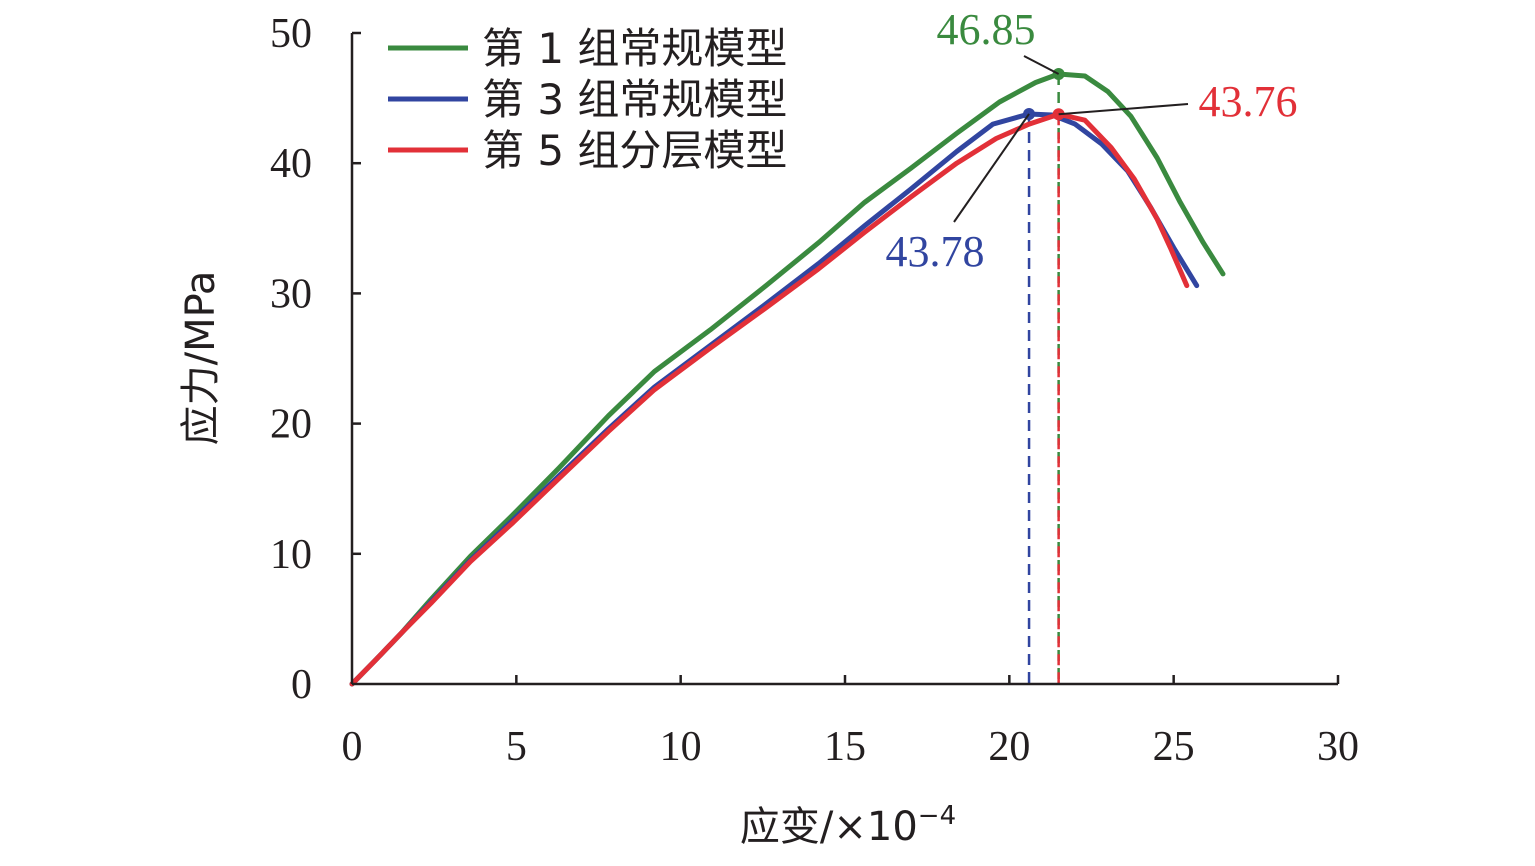 The width and height of the screenshot is (1535, 866). Describe the element at coordinates (291, 294) in the screenshot. I see `y-tick-label: 30` at that location.